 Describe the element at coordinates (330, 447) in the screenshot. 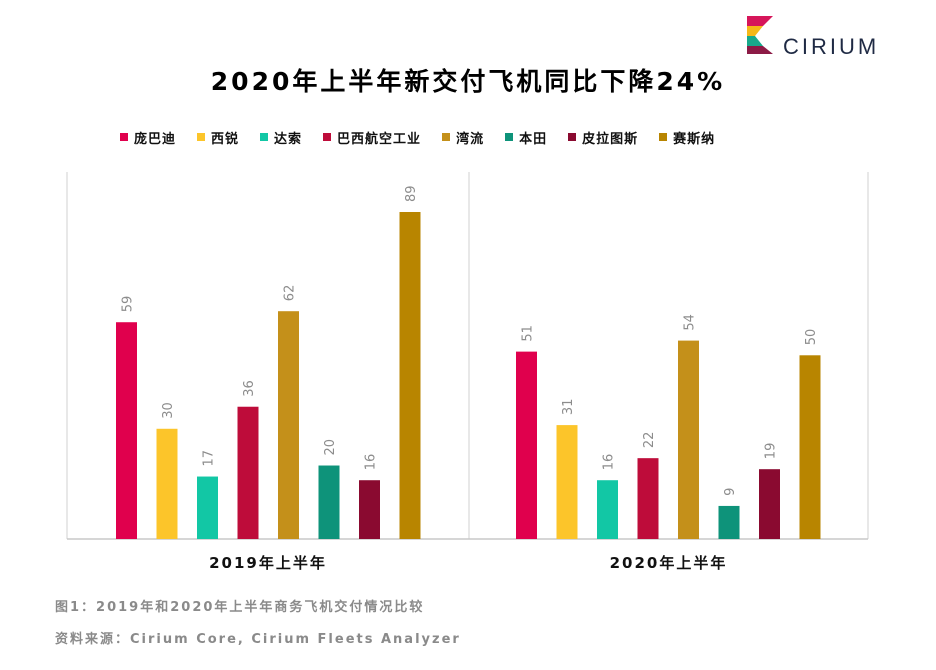

I see `data-label: 20` at that location.